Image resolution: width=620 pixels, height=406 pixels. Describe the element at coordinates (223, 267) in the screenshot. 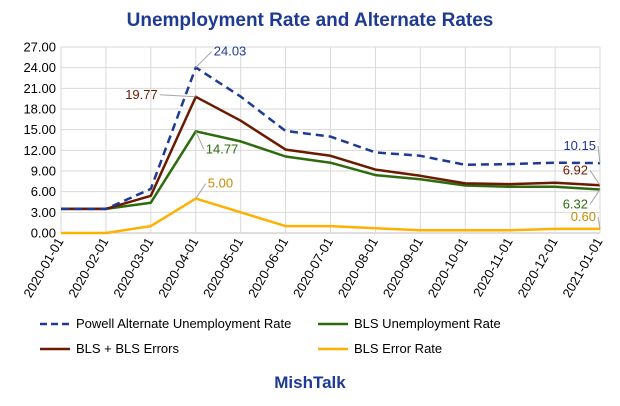

I see `x-tick-label: 2020-05-01` at that location.